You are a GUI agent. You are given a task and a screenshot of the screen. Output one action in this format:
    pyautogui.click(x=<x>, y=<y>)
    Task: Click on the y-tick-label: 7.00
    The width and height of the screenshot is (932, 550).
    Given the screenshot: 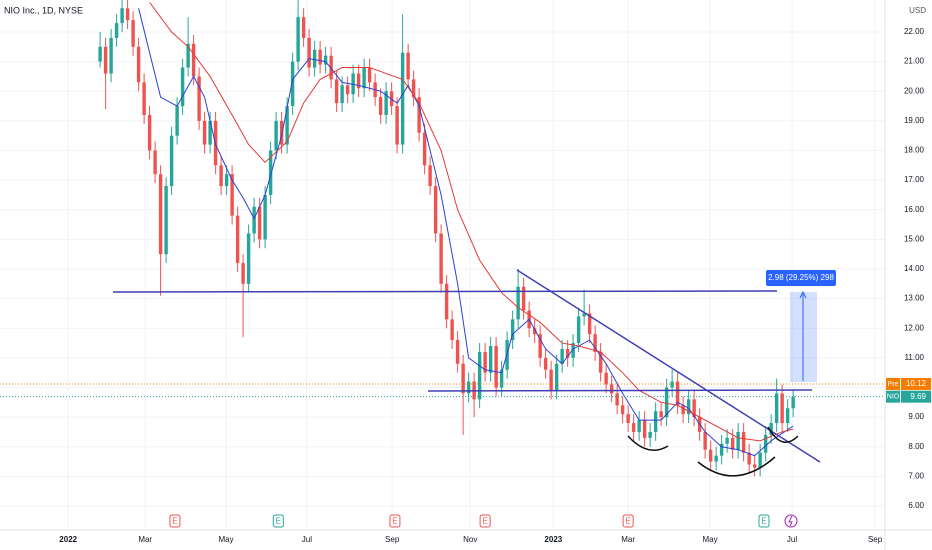 What is the action you would take?
    pyautogui.click(x=916, y=475)
    